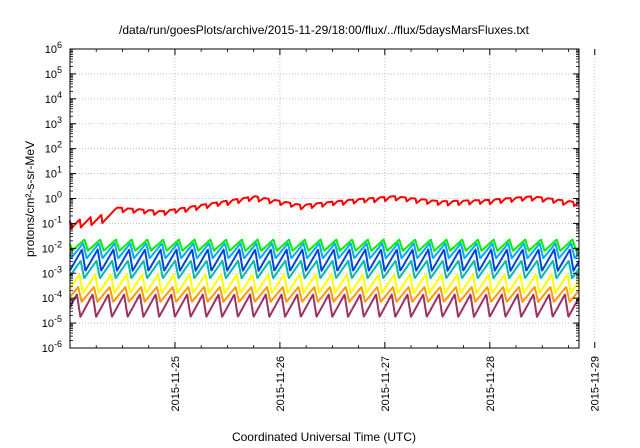 The width and height of the screenshot is (640, 448). What do you see at coordinates (491, 383) in the screenshot?
I see `x-tick-label: 2015-11-28` at bounding box center [491, 383].